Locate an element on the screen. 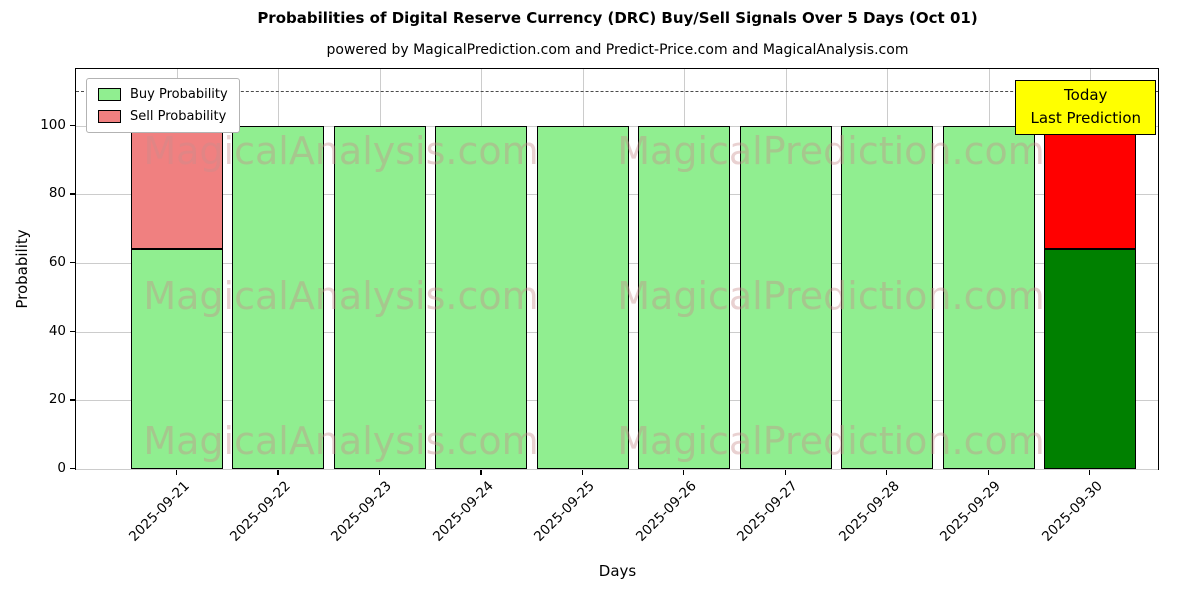 This screenshot has height=600, width=1200. legend: Buy Probability Sell Probability is located at coordinates (163, 105).